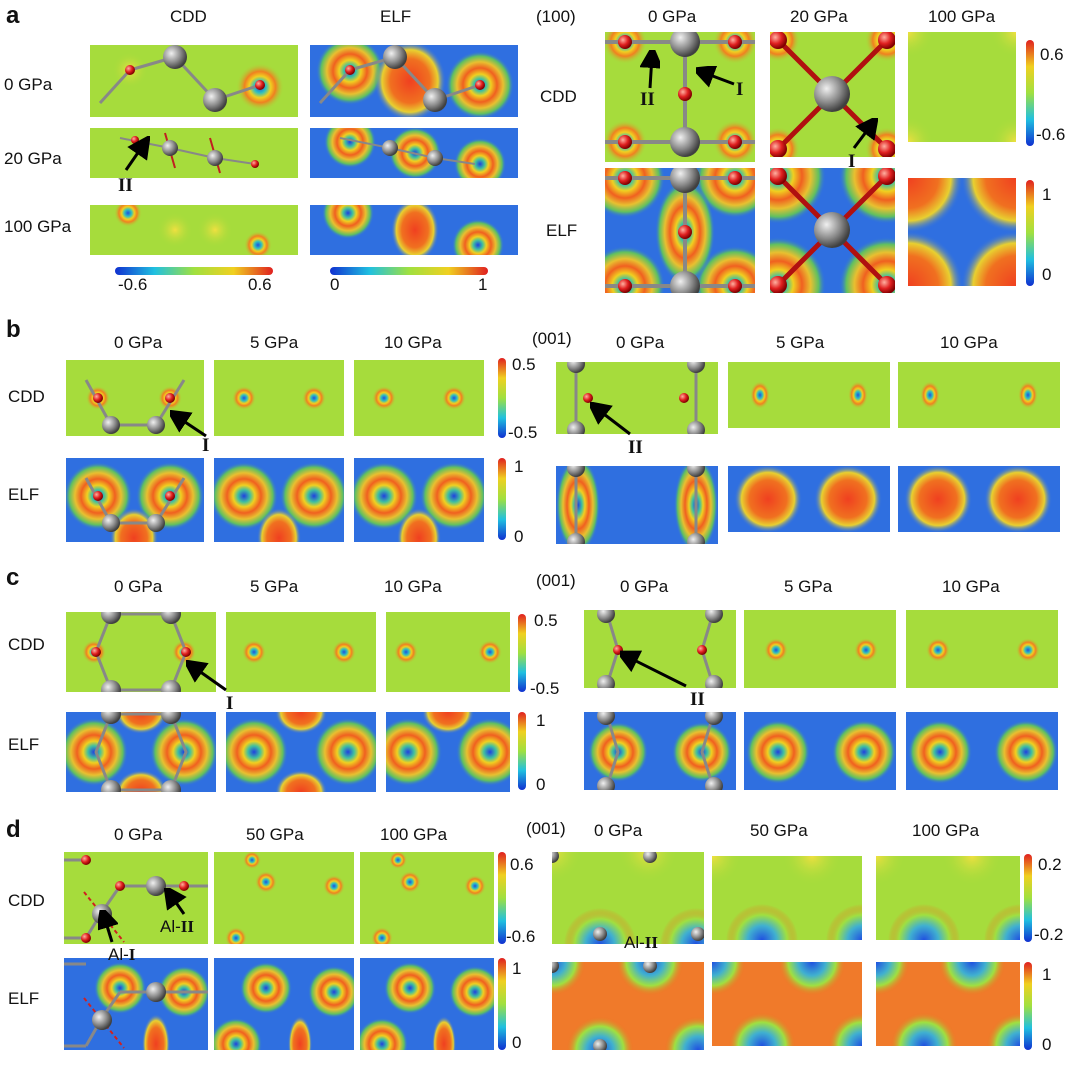 This screenshot has height=1068, width=1080. What do you see at coordinates (715, 77) in the screenshot?
I see `arrow-a-I-top` at bounding box center [715, 77].